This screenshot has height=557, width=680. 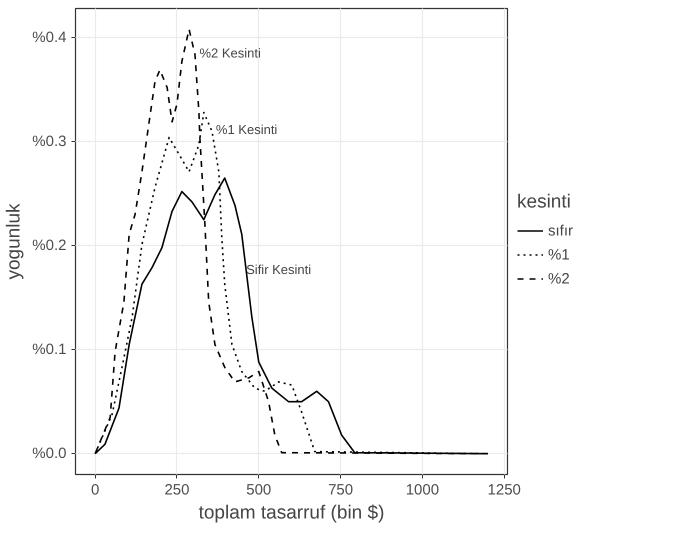 What do you see at coordinates (247, 130) in the screenshot?
I see `annotation: %1 Kesinti` at bounding box center [247, 130].